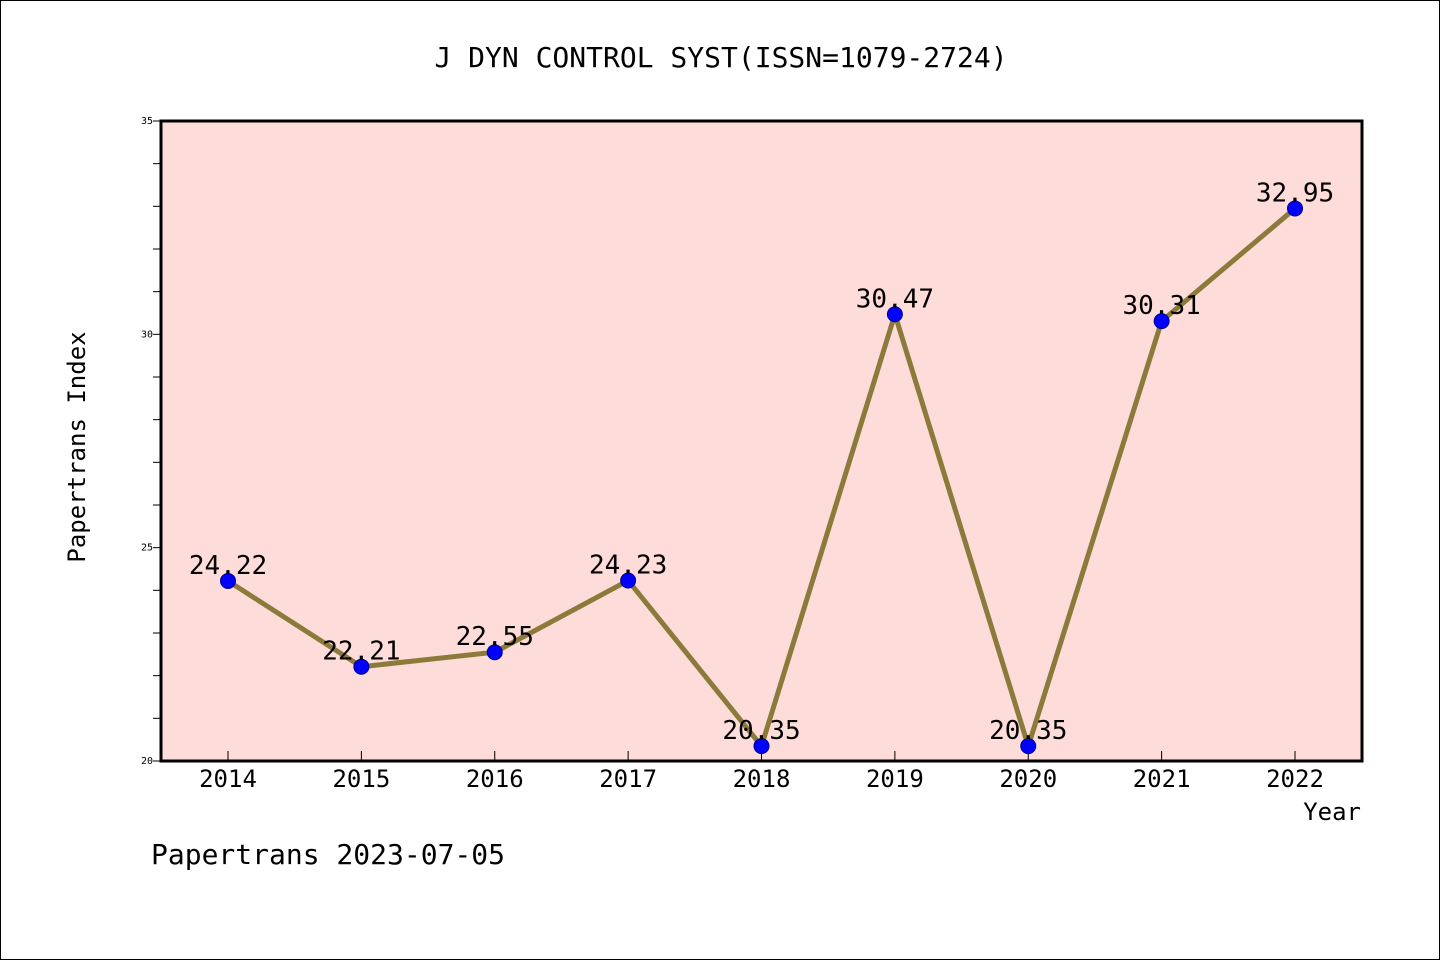 Image resolution: width=1440 pixels, height=961 pixels. What do you see at coordinates (151, 441) in the screenshot?
I see `y-axis: 20 25 30 35` at bounding box center [151, 441].